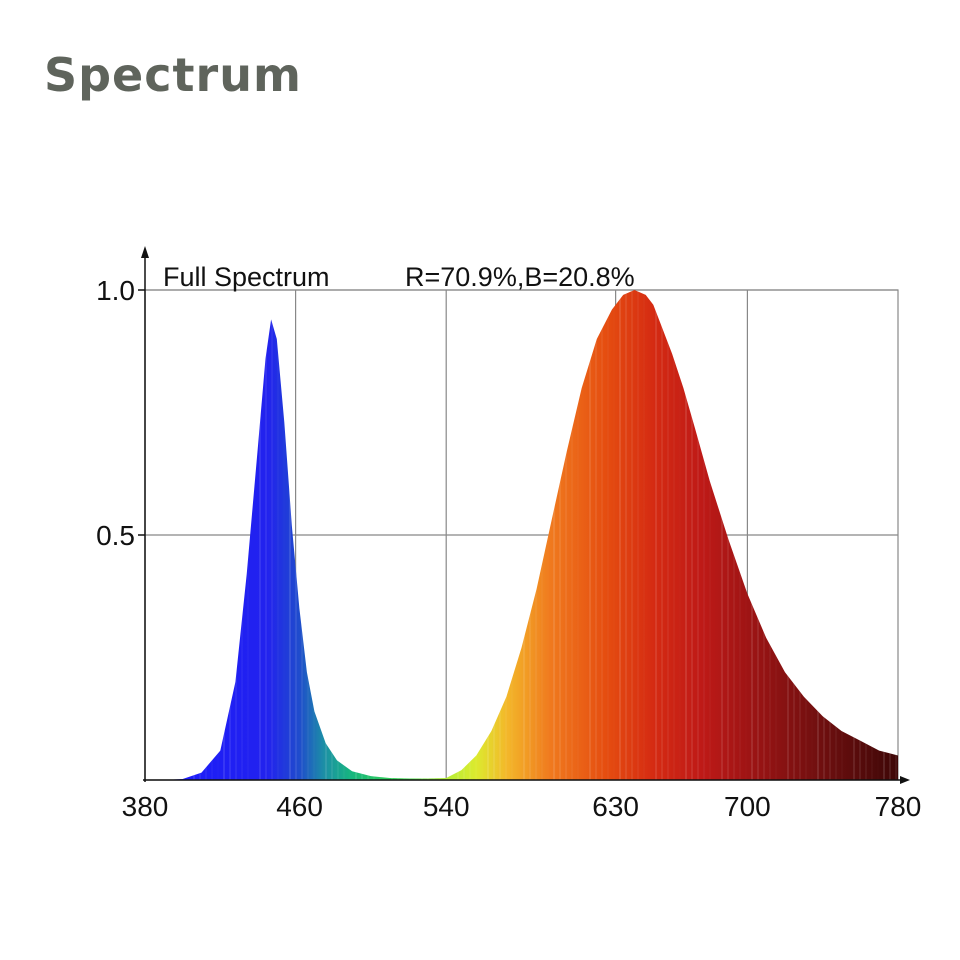 The width and height of the screenshot is (960, 960). Describe the element at coordinates (747, 806) in the screenshot. I see `x-tick-label-700: 700` at that location.